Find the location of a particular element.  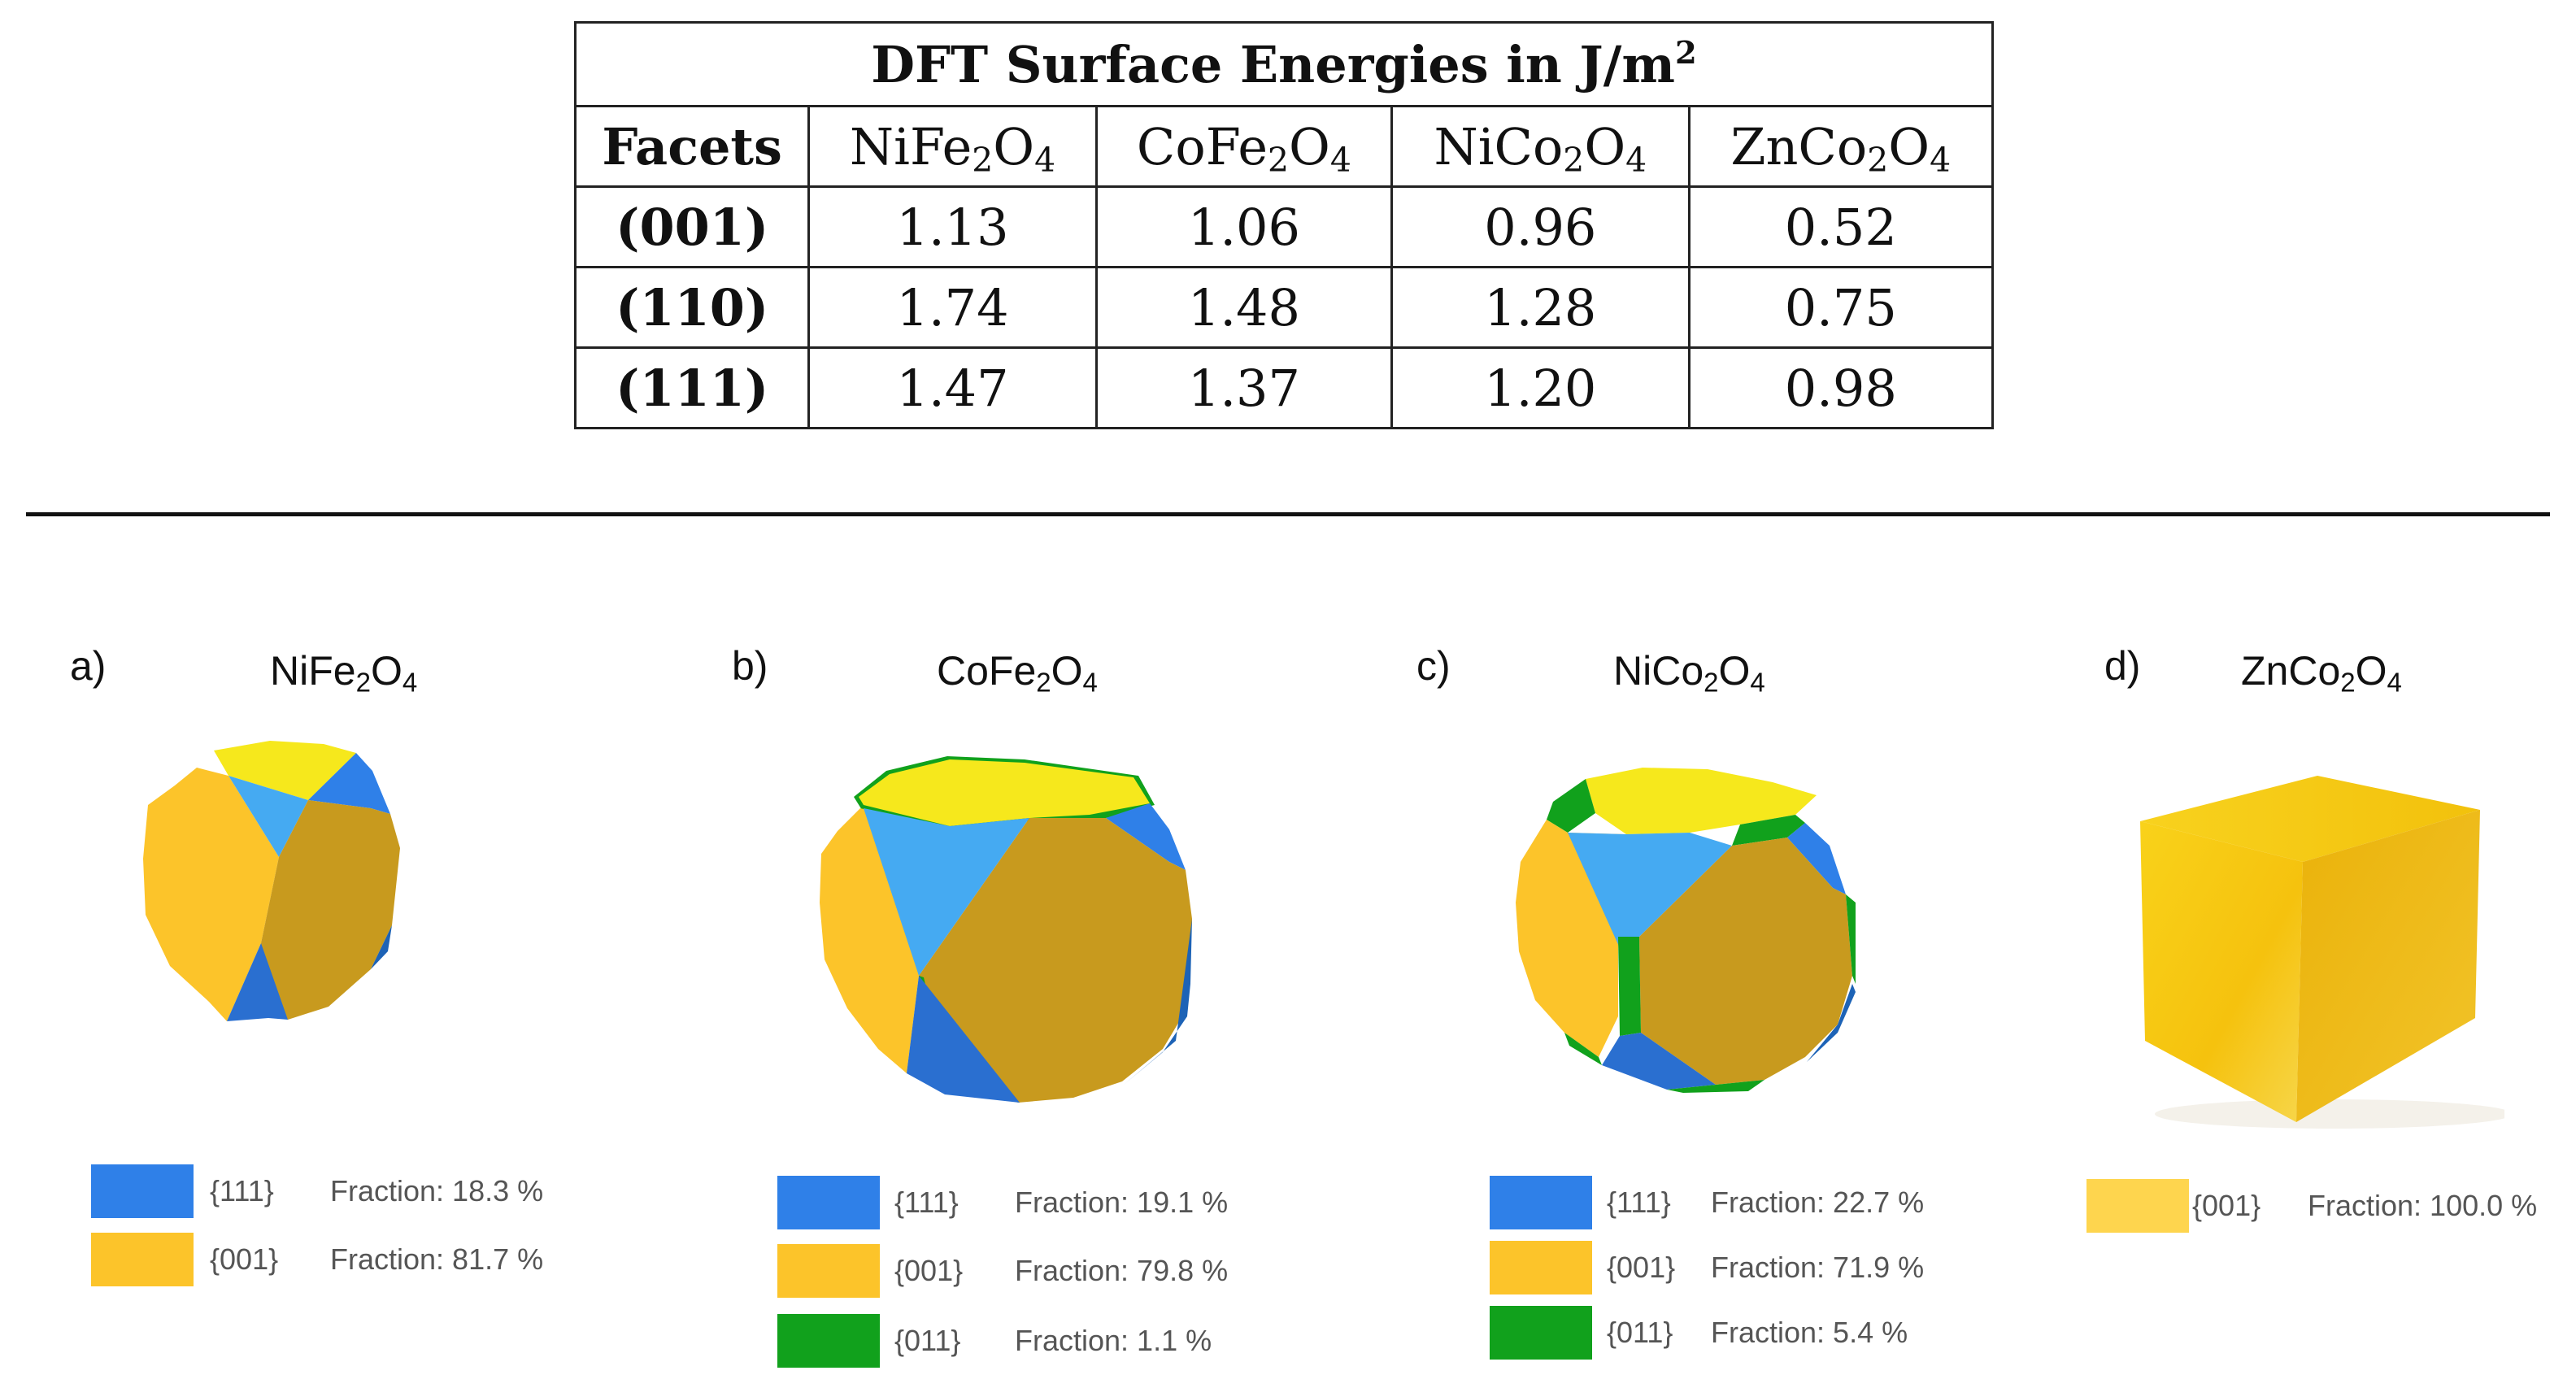

table-title-row: DFT Surface Energies in J/m2 is located at coordinates (1284, 64).